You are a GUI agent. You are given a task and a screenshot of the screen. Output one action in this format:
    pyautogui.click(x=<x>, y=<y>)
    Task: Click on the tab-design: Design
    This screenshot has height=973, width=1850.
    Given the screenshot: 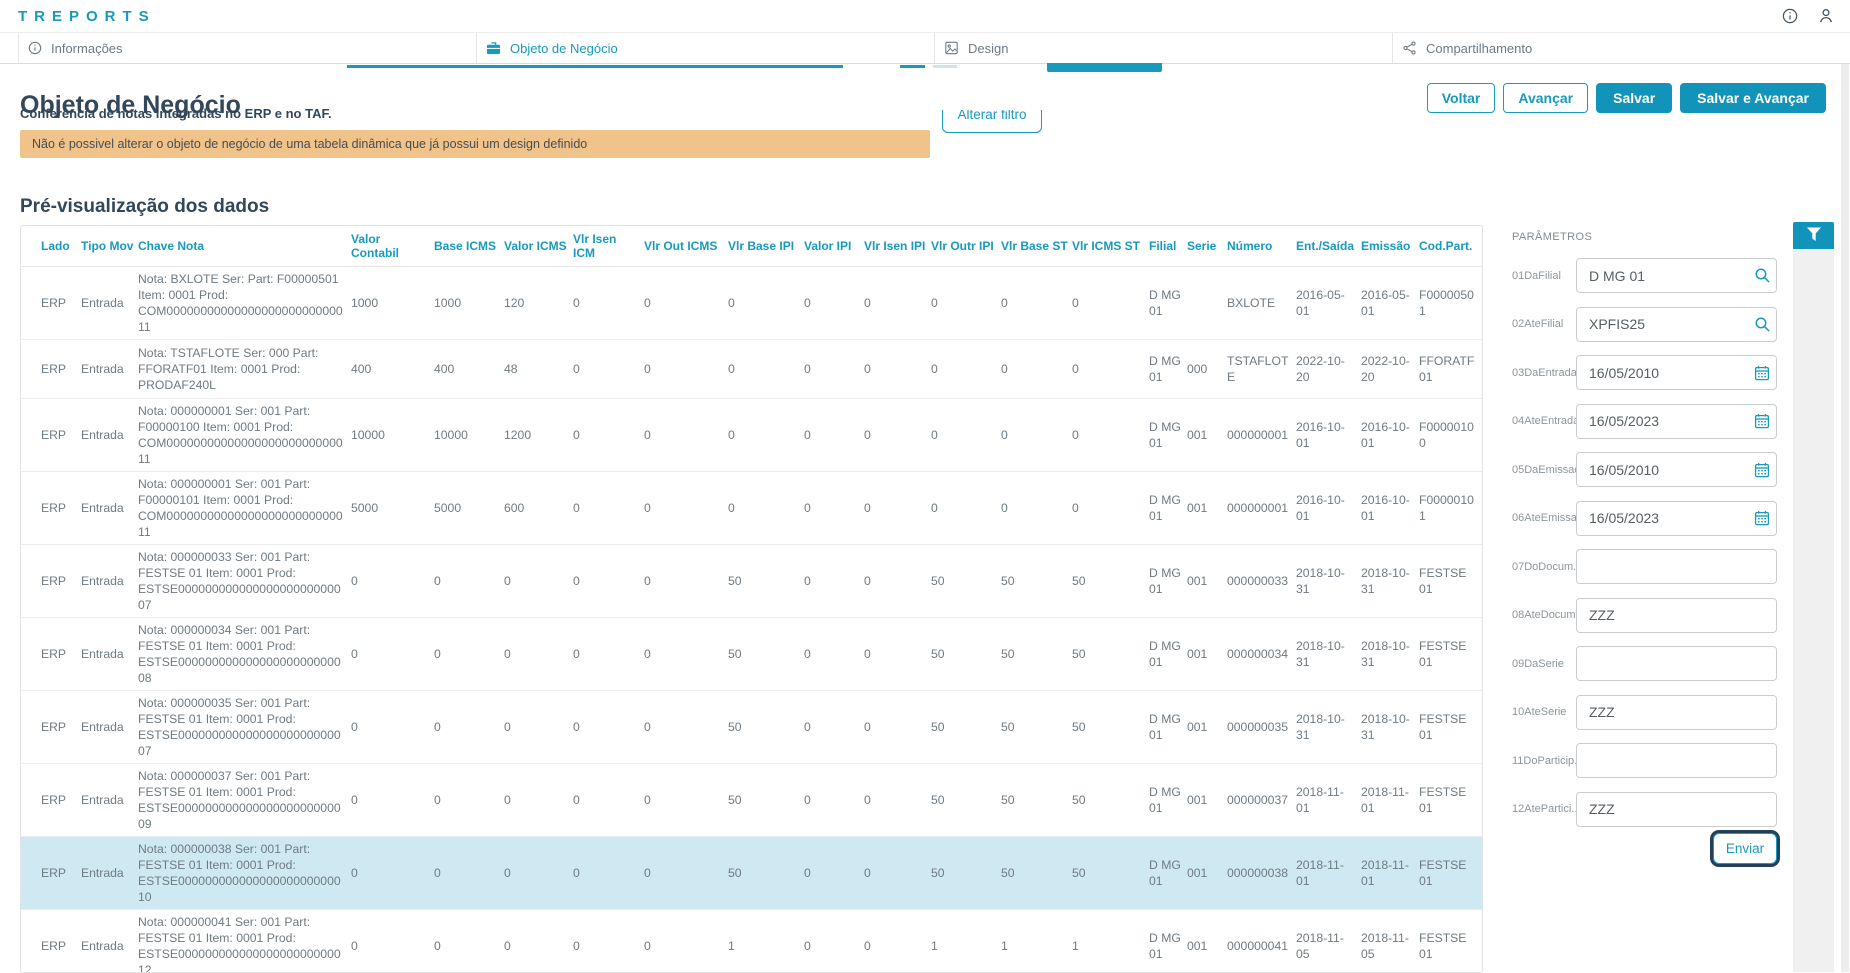 What is the action you would take?
    pyautogui.click(x=1163, y=48)
    